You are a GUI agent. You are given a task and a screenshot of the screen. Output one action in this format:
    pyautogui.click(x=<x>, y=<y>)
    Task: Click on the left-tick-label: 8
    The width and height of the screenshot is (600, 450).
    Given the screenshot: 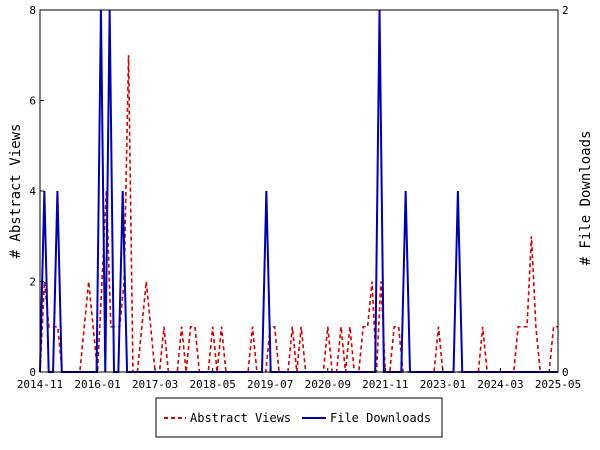 What is the action you would take?
    pyautogui.click(x=32, y=10)
    